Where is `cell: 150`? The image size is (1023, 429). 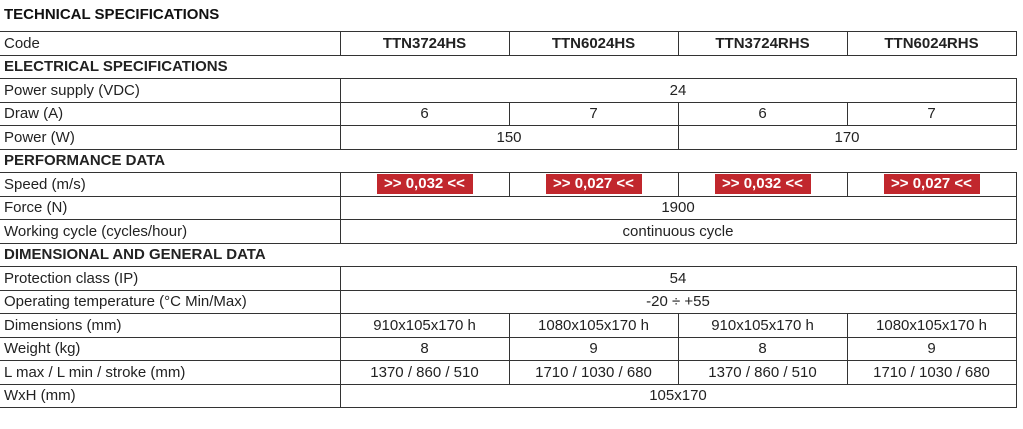 cell: 150 is located at coordinates (509, 137).